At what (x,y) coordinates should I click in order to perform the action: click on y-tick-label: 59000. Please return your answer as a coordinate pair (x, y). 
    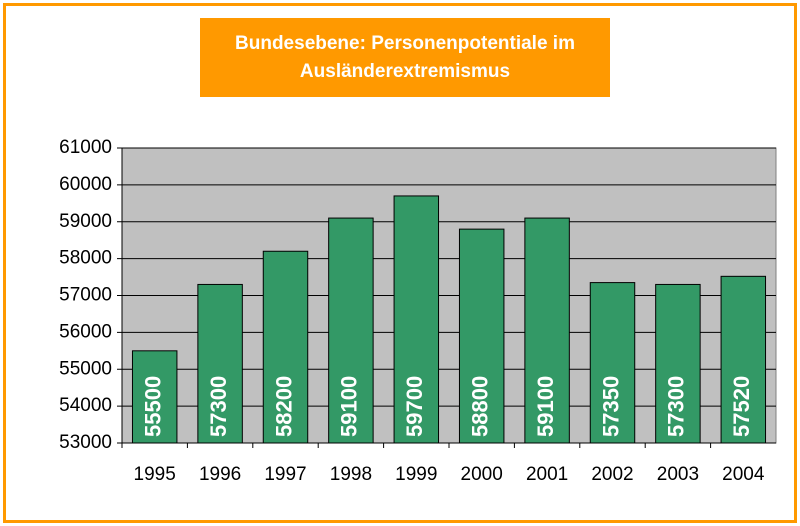
    Looking at the image, I should click on (85, 221).